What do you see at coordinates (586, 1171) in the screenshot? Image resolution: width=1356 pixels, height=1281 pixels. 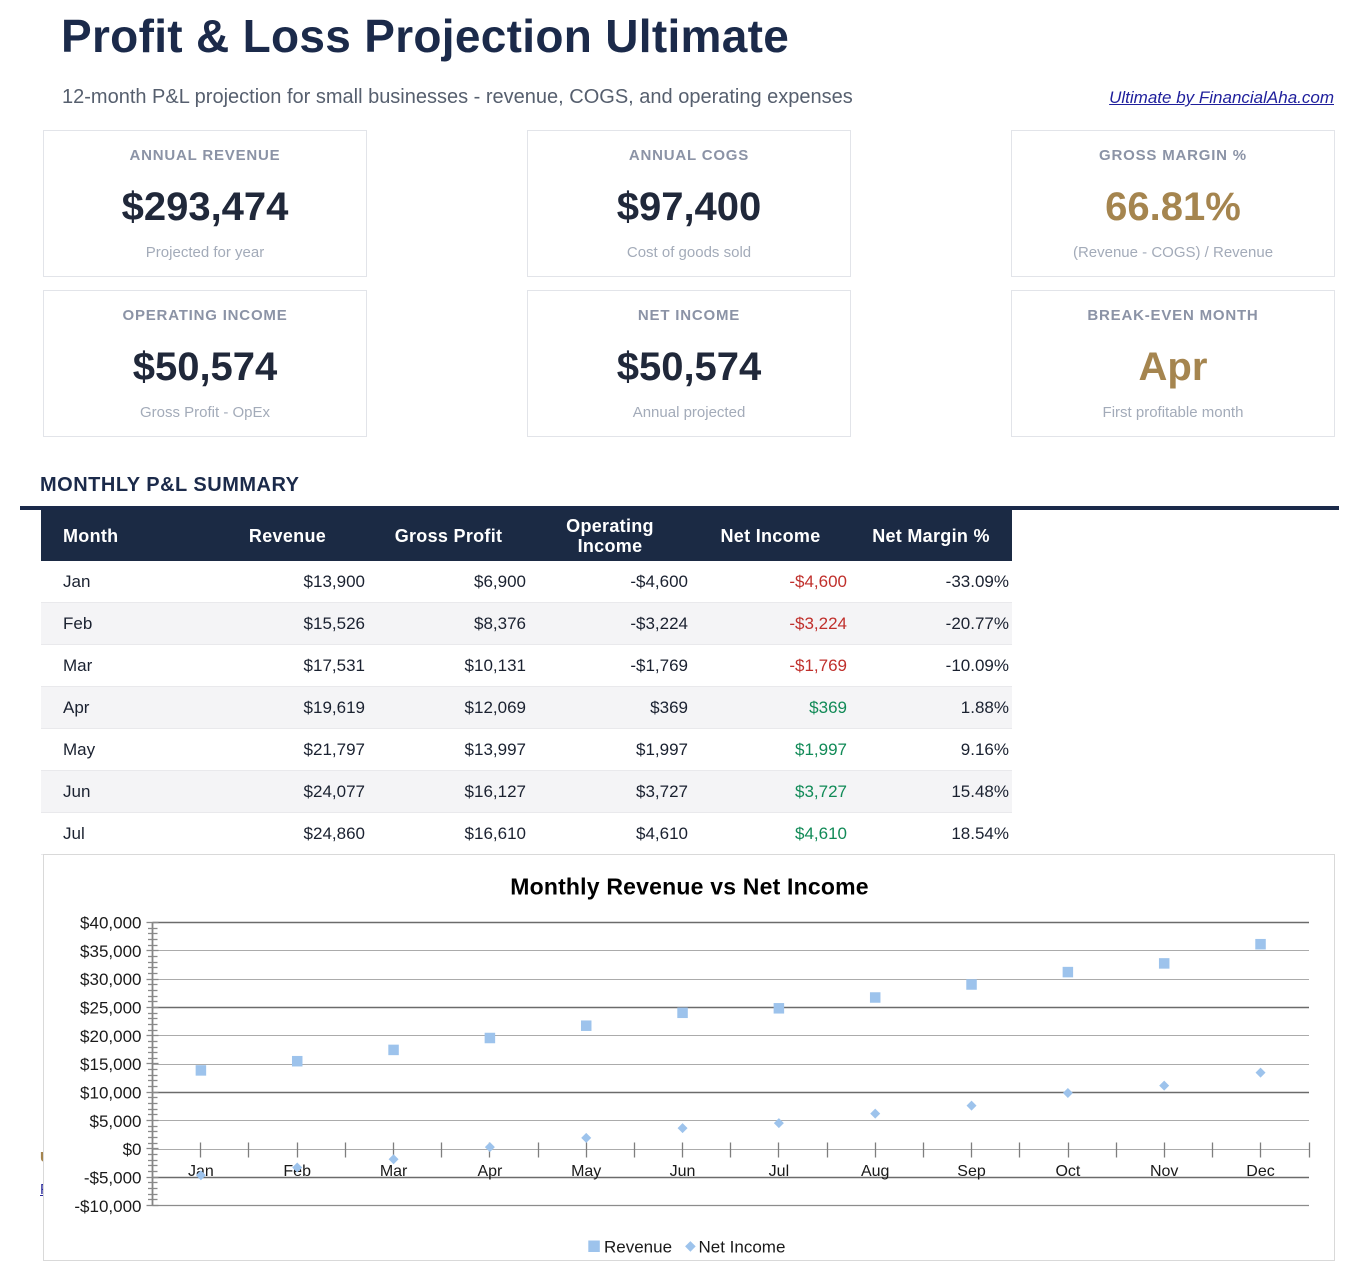 I see `svg-text: May` at bounding box center [586, 1171].